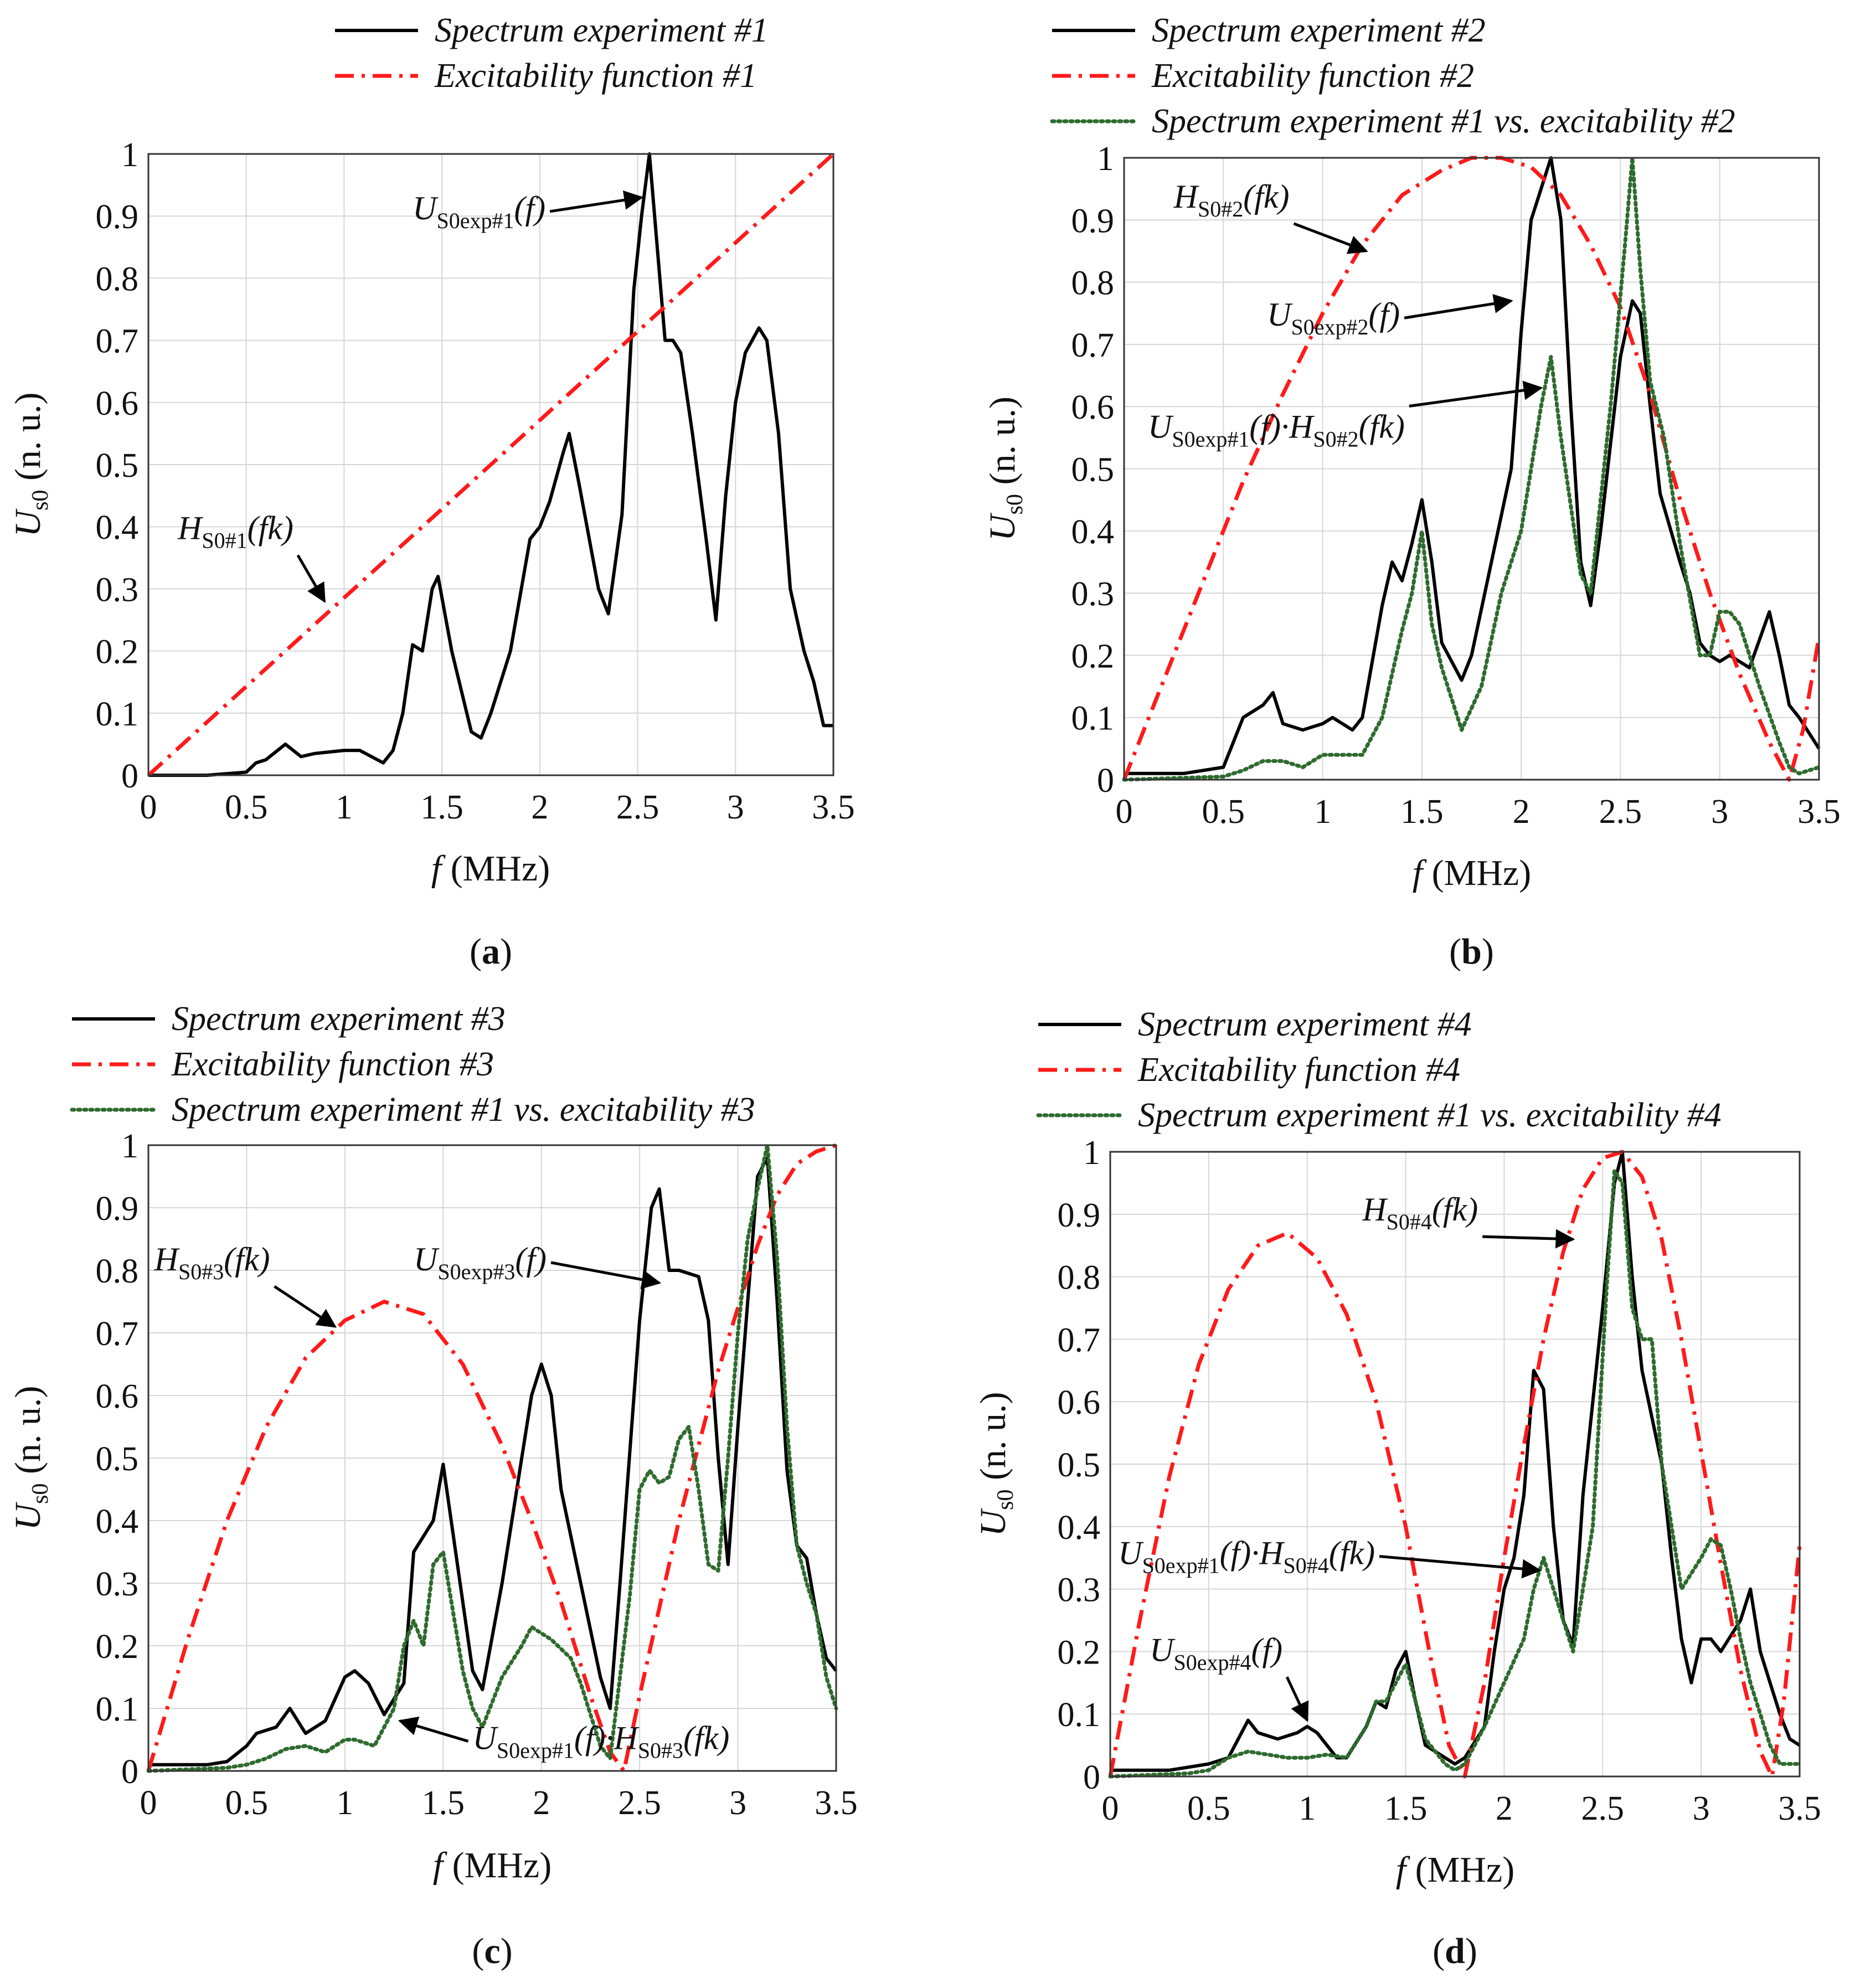  What do you see at coordinates (595, 76) in the screenshot?
I see `legend-label: Excitability function #1` at bounding box center [595, 76].